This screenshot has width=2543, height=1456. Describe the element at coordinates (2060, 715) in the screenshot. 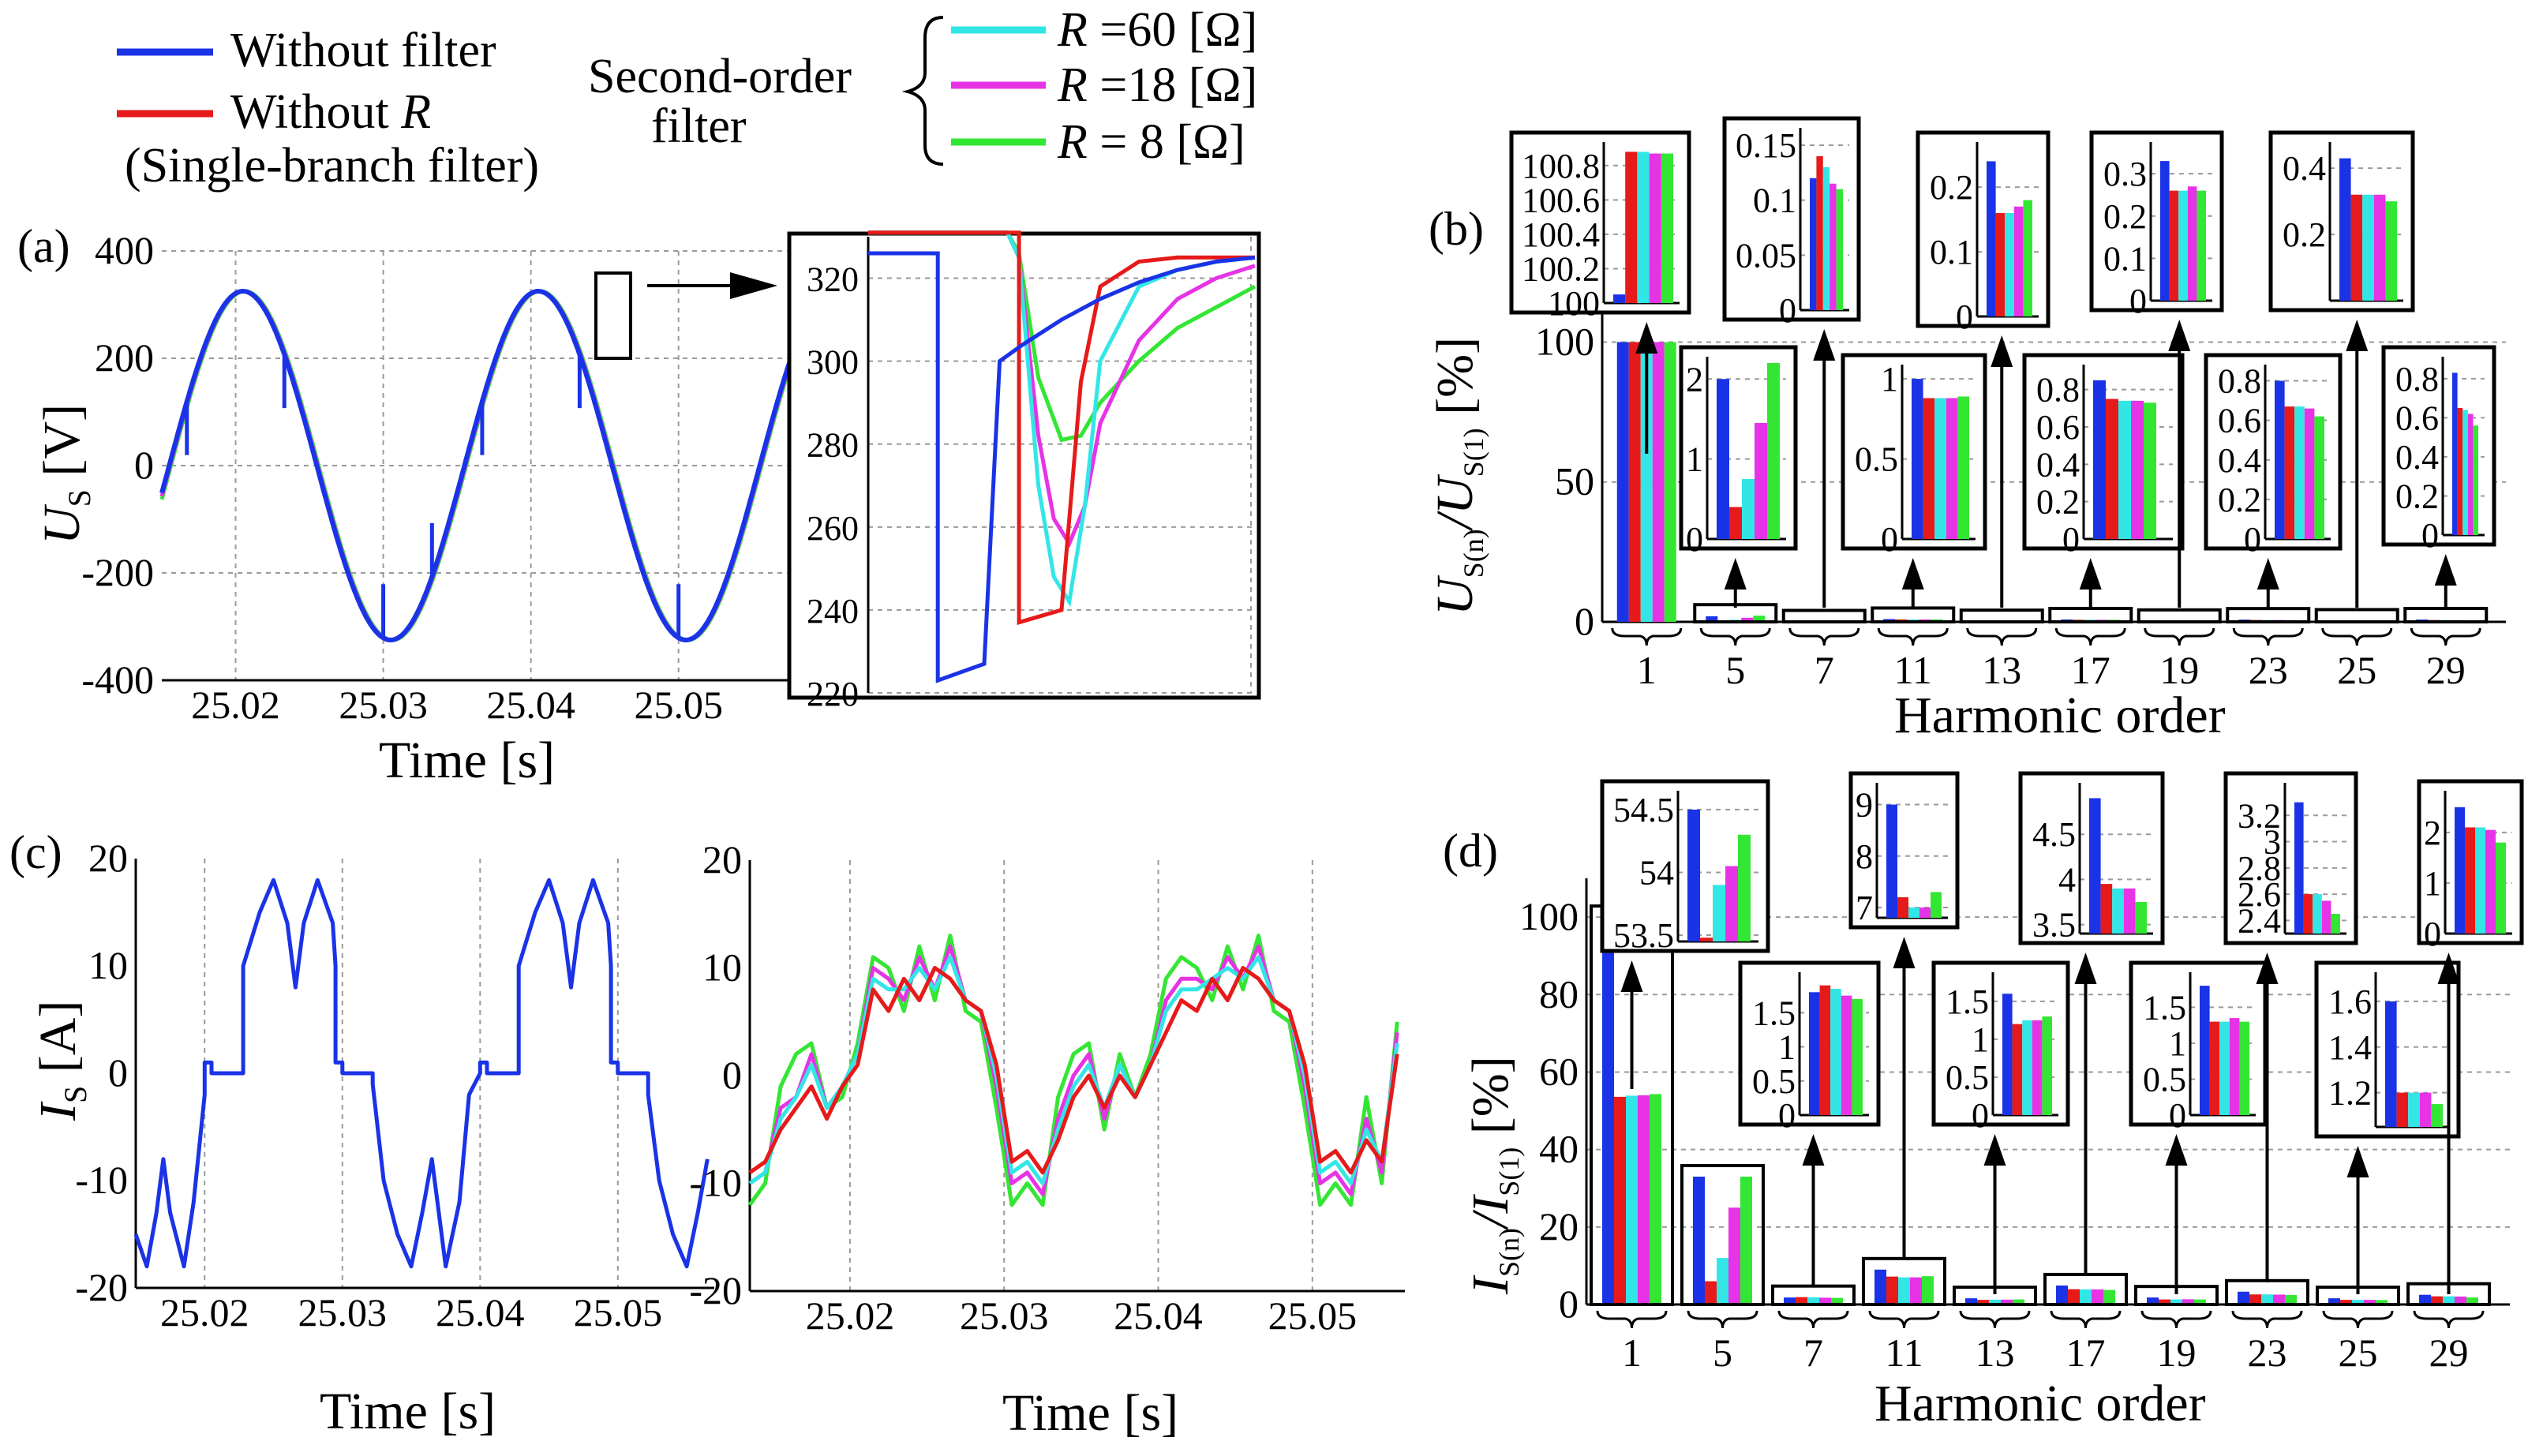

I see `panel-b-xlabel: Harmonic order` at that location.